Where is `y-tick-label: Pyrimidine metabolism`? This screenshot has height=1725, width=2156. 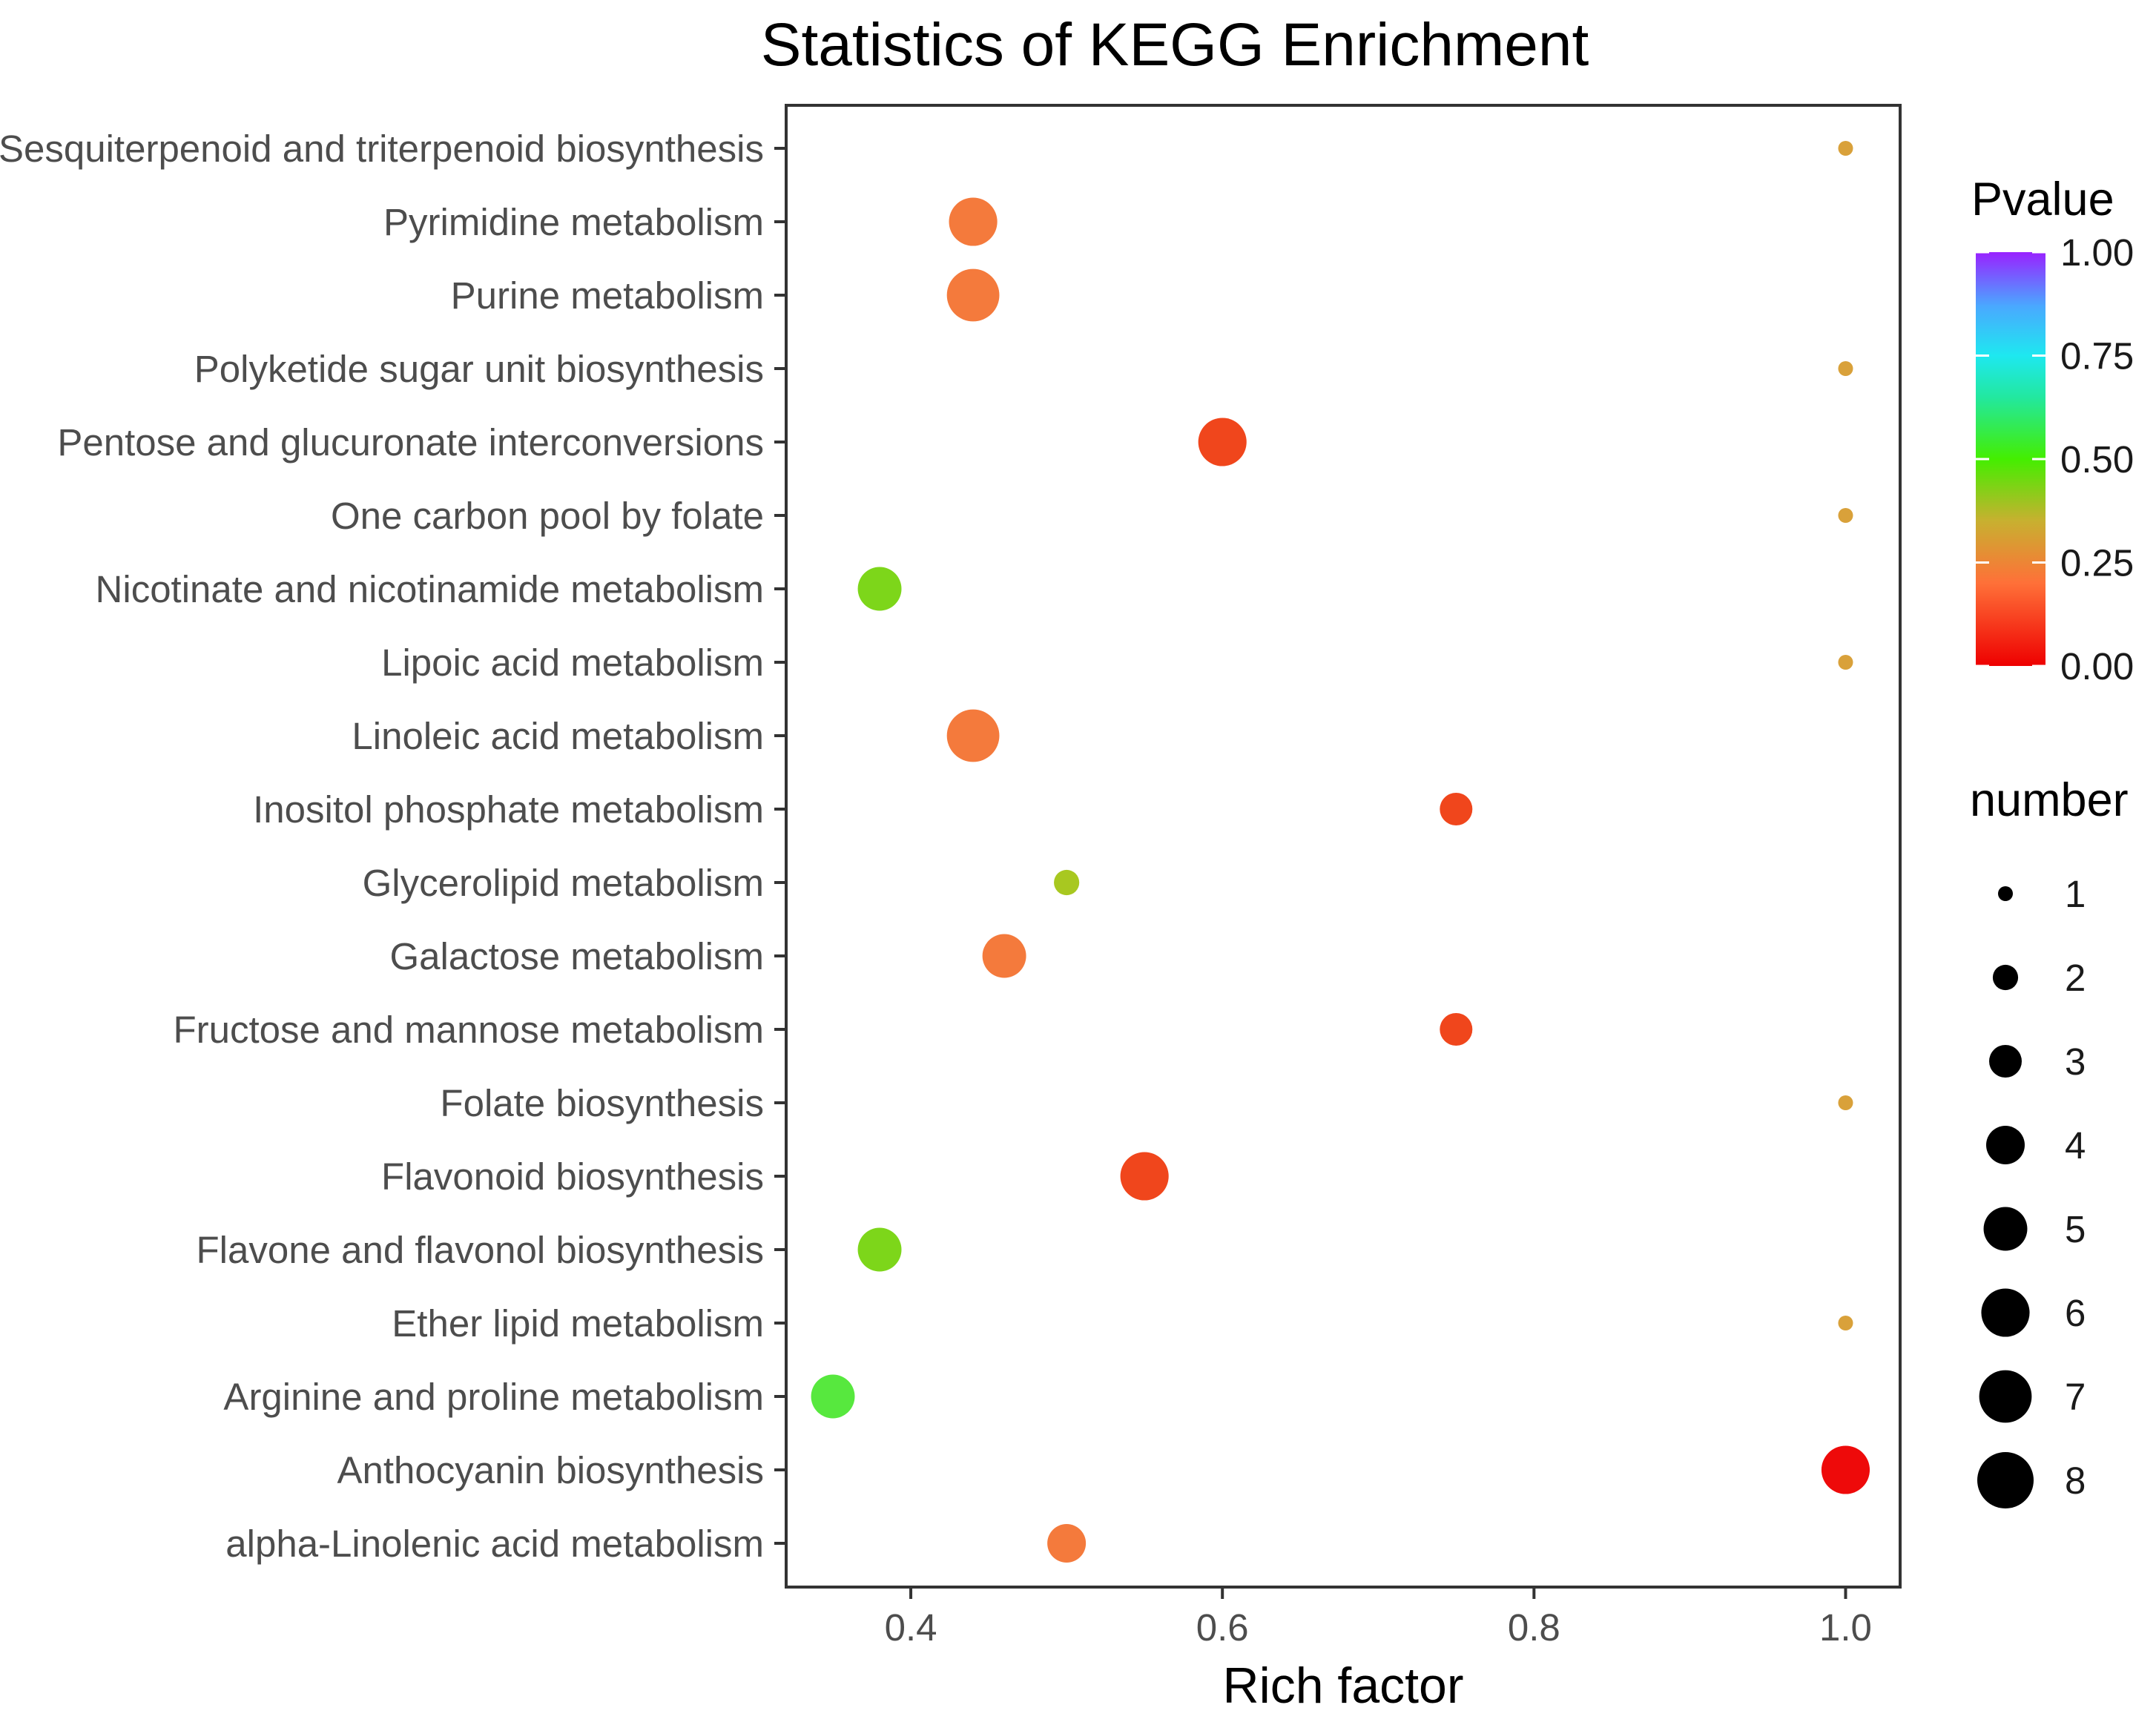 y-tick-label: Pyrimidine metabolism is located at coordinates (573, 222).